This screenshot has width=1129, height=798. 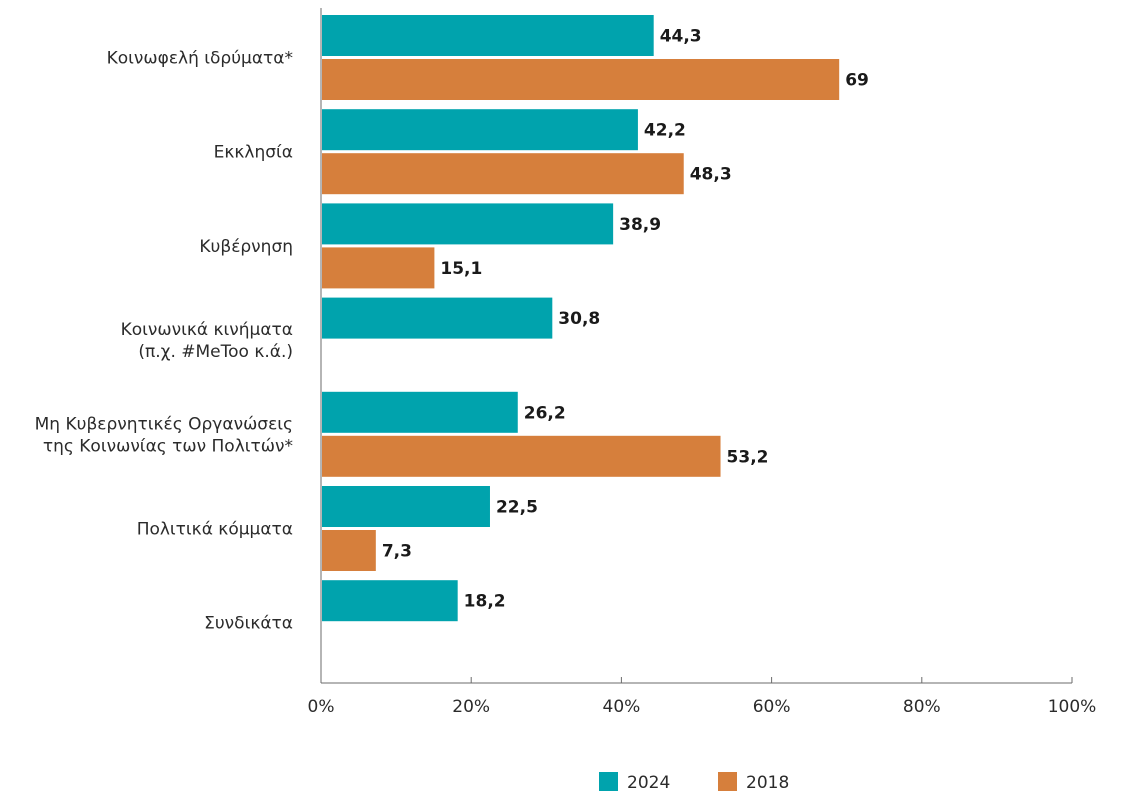 I want to click on category-label-6: Συνδικάτα, so click(x=248, y=624).